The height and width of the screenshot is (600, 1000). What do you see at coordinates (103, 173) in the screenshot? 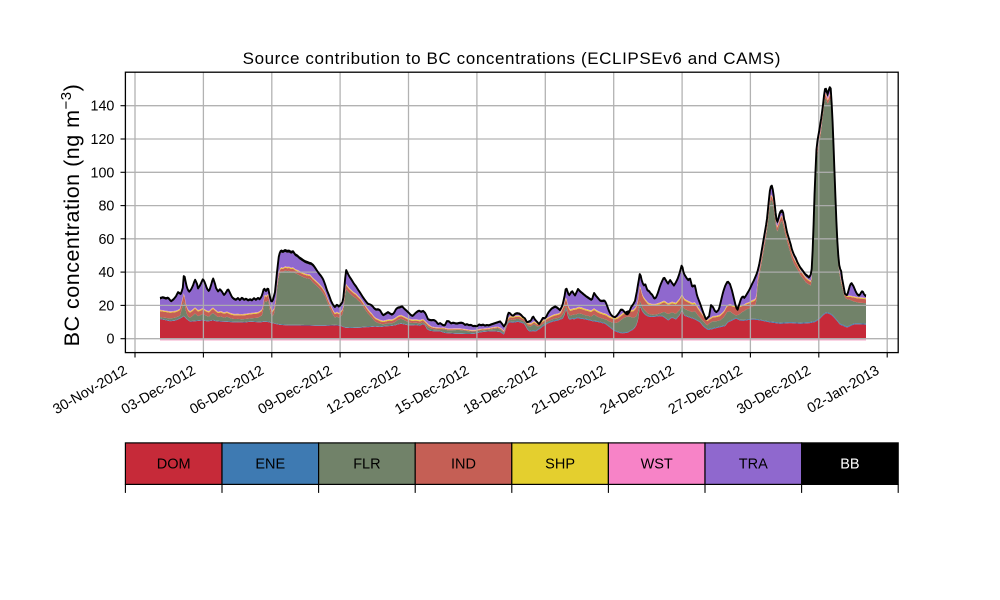
I see `svg-text: 100` at bounding box center [103, 173].